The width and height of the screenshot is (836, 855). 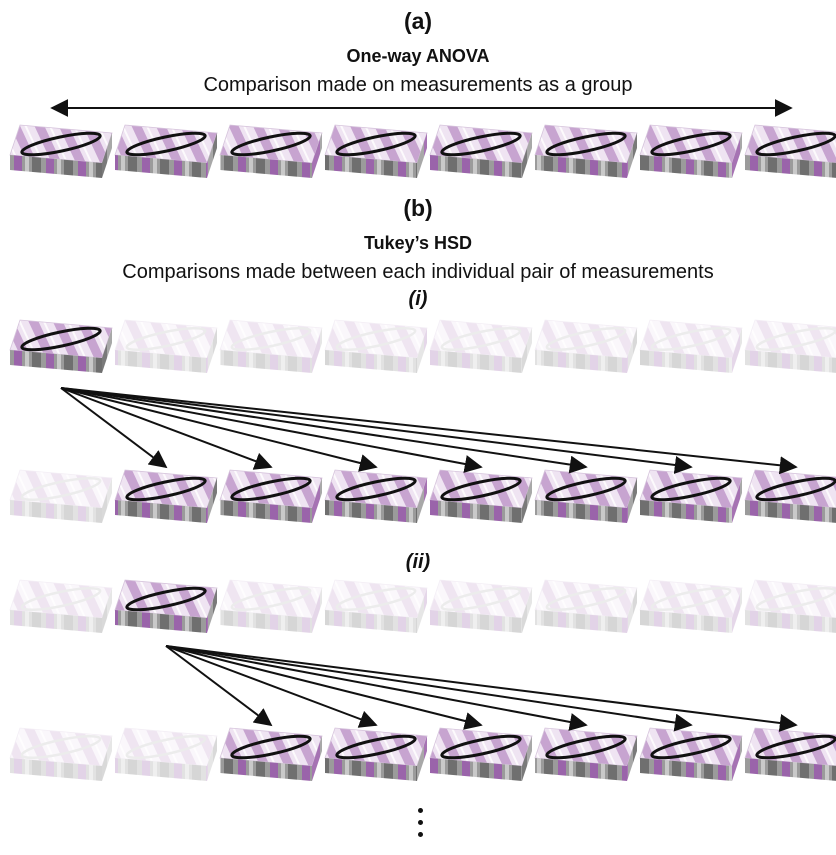 I want to click on panel-a-title: One-way ANOVA, so click(x=418, y=56).